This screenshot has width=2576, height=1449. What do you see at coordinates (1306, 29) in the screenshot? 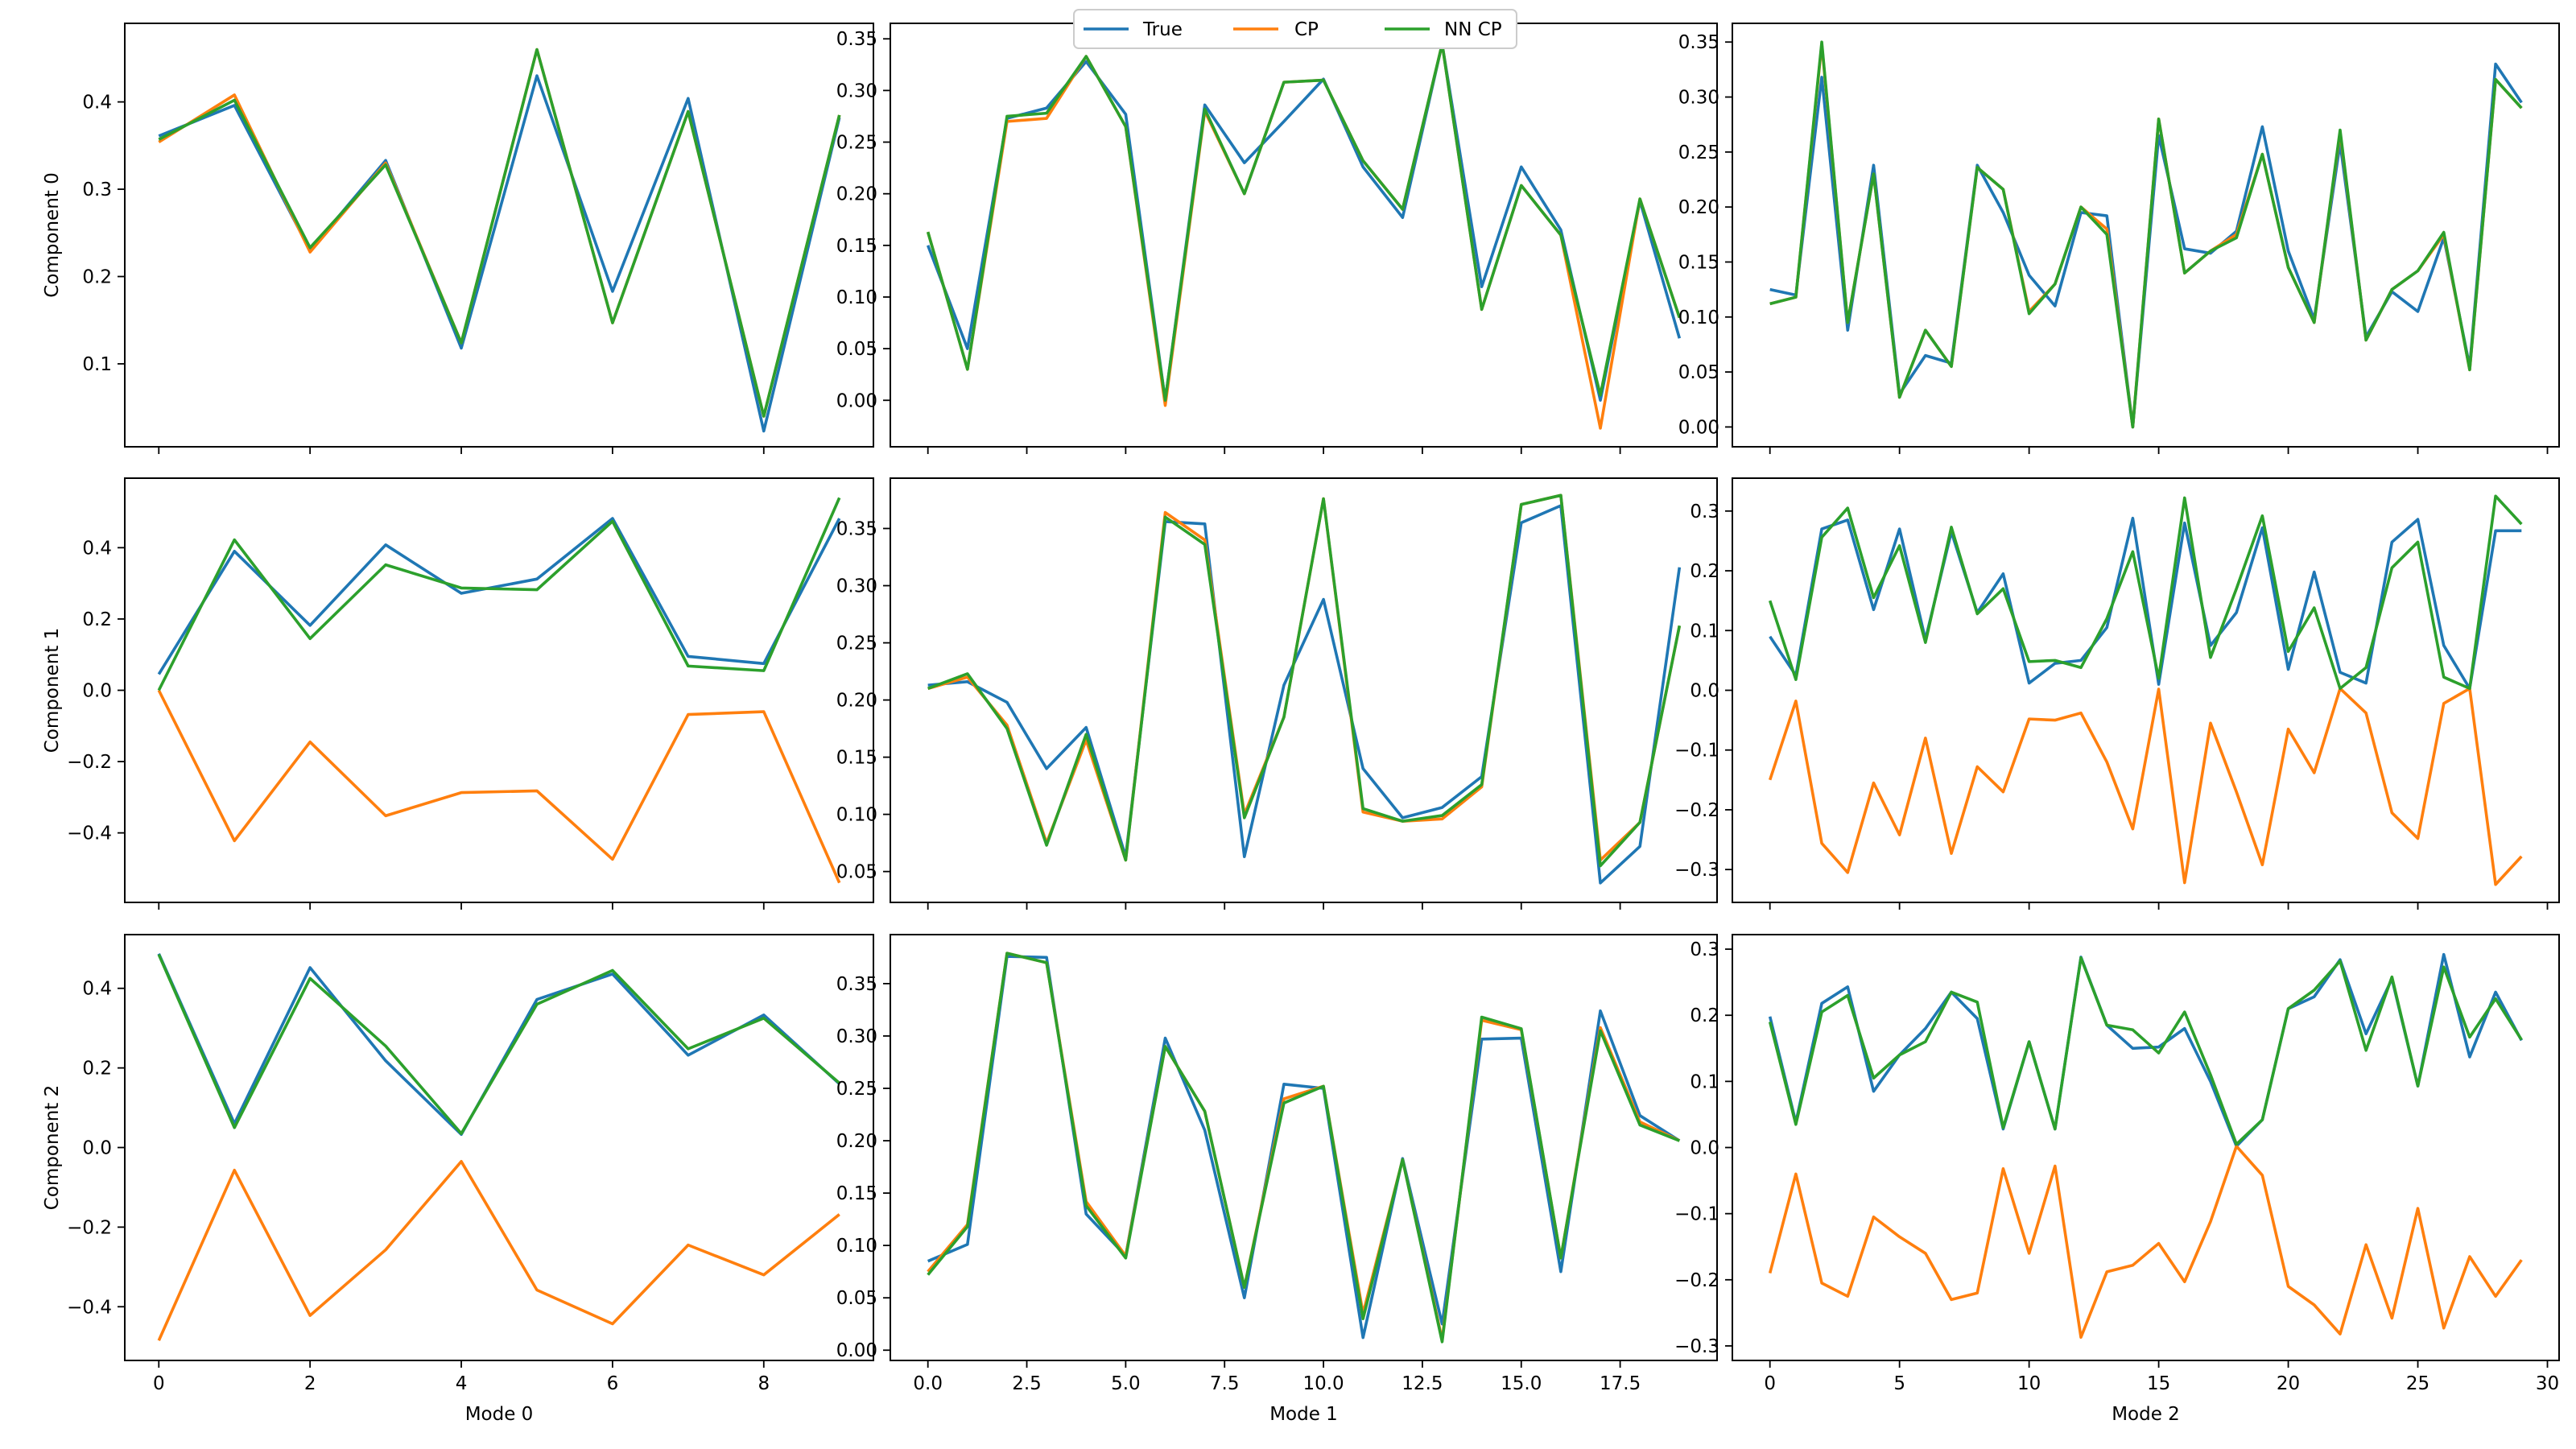
I see `legend-label-cp: CP` at bounding box center [1306, 29].